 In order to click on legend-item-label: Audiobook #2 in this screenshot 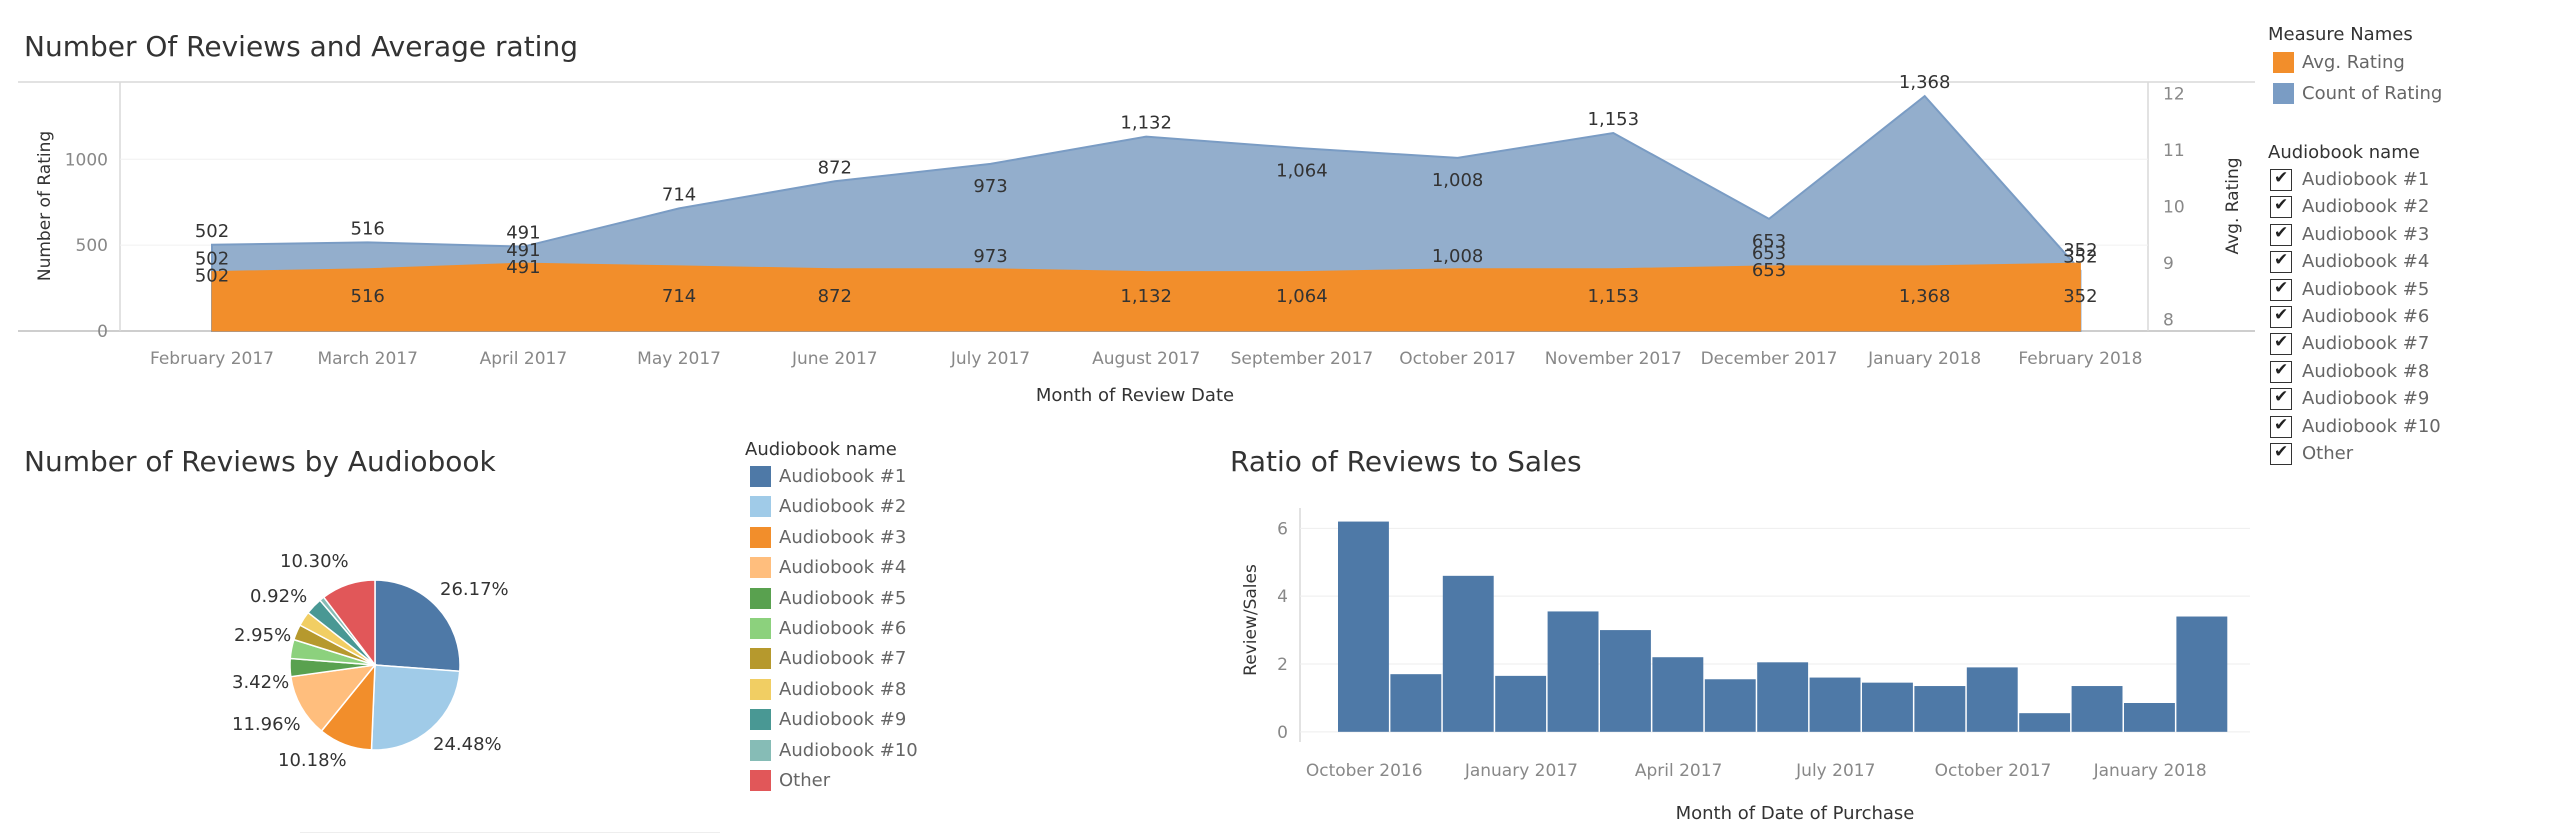, I will do `click(843, 507)`.